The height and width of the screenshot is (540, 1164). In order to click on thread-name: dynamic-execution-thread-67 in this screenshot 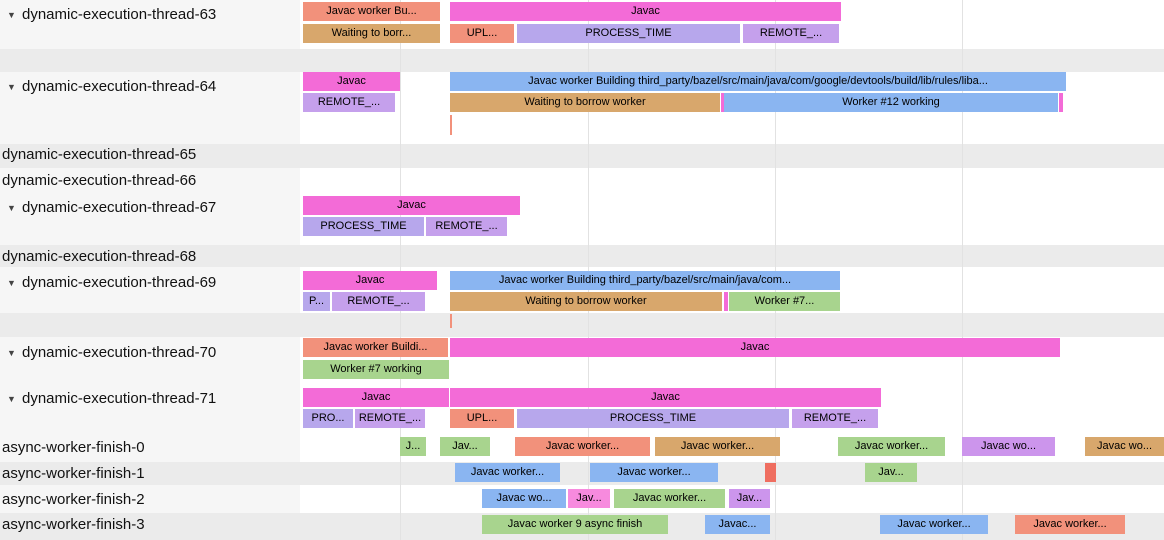, I will do `click(119, 207)`.